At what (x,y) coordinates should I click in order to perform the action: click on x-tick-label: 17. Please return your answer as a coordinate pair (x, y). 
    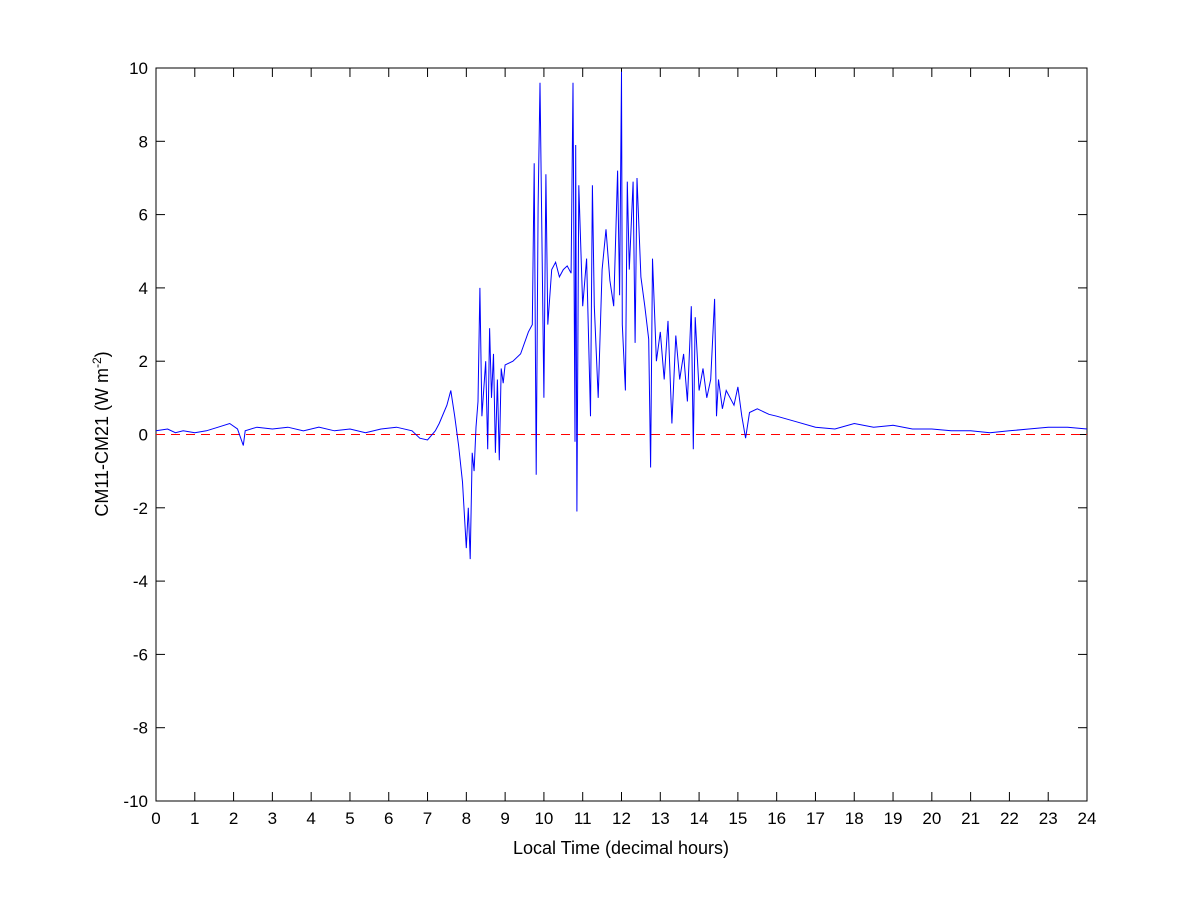
    Looking at the image, I should click on (815, 818).